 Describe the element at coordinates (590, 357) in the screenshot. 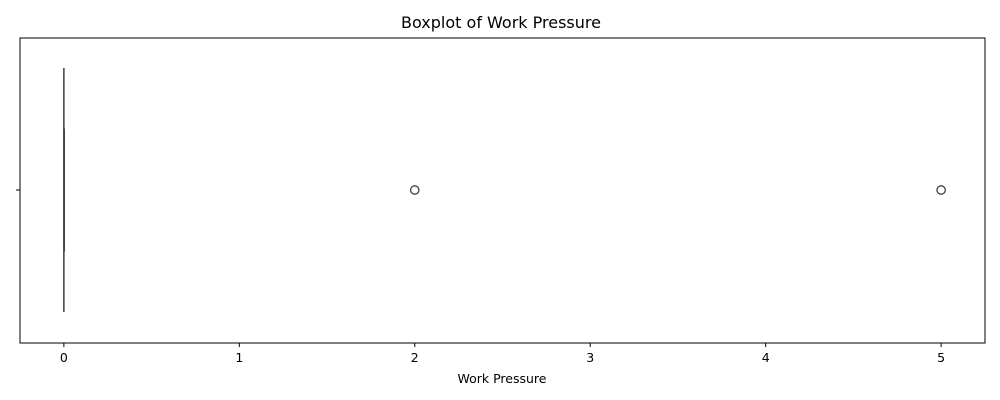

I see `x-tick-label: 3` at that location.